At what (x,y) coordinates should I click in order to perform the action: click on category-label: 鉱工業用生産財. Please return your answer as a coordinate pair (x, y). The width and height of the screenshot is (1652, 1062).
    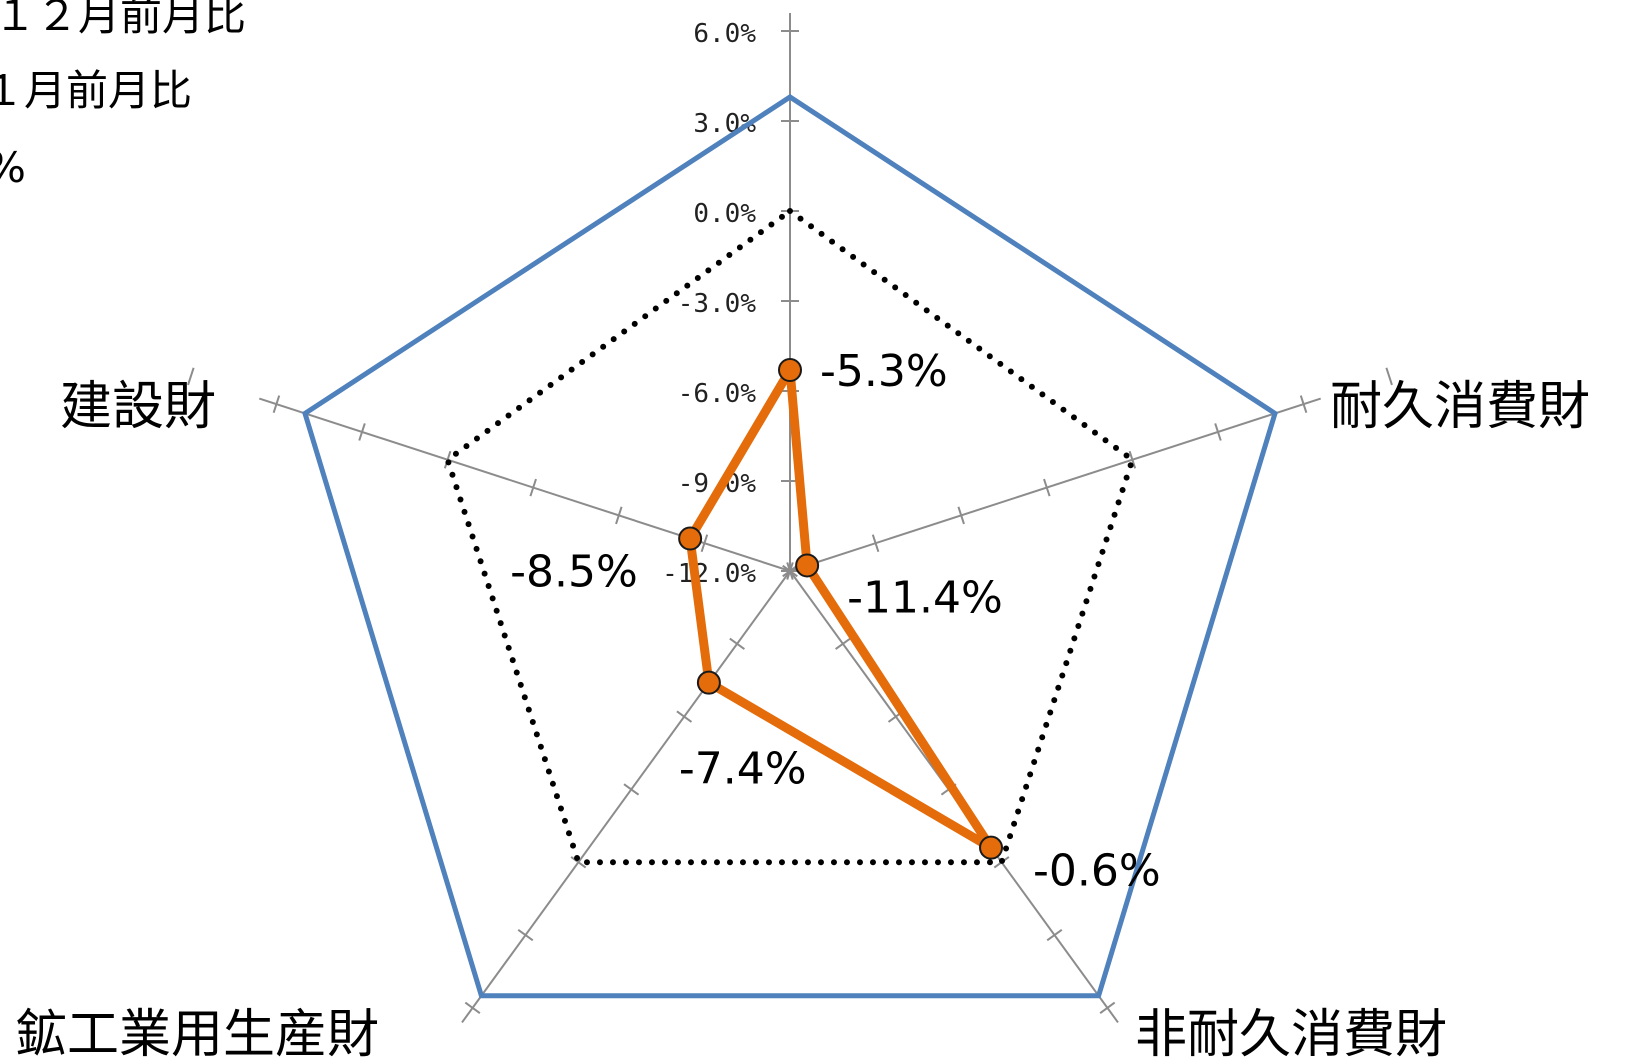
    Looking at the image, I should click on (197, 1033).